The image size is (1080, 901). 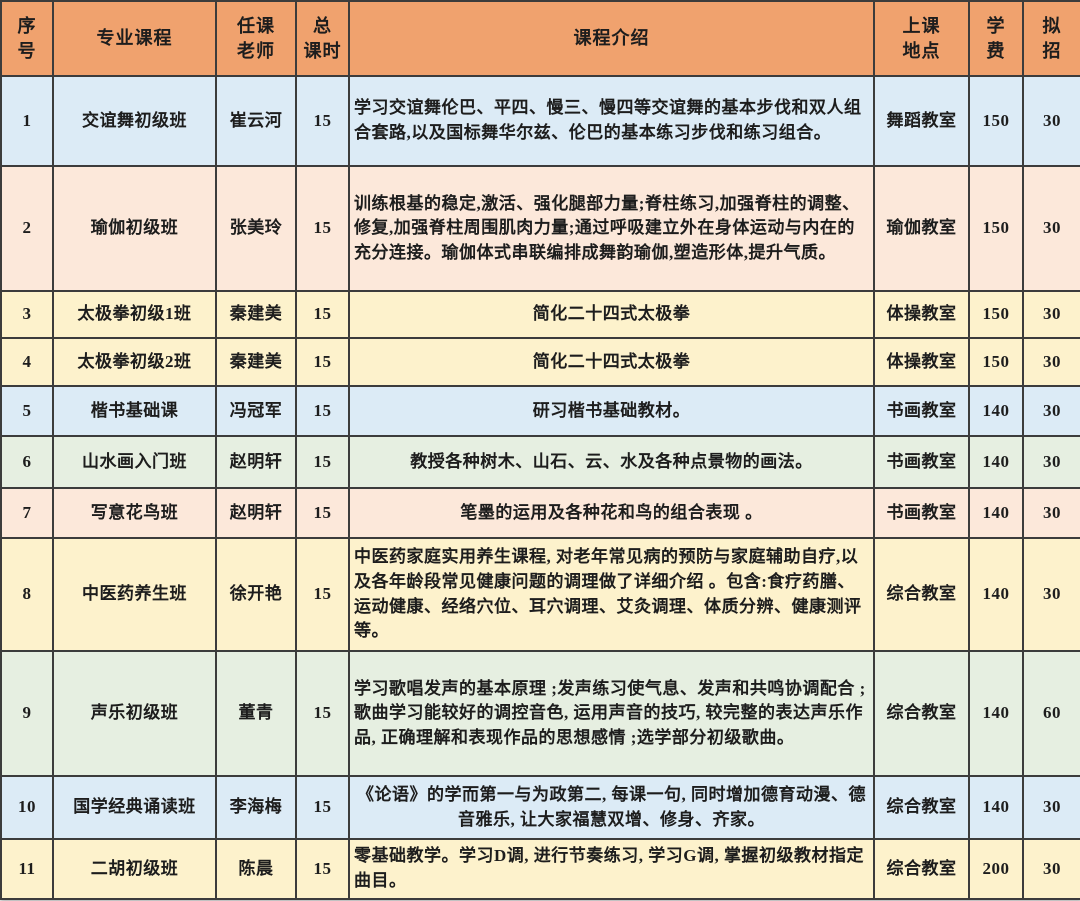 I want to click on cell-teacher: 李海梅, so click(x=256, y=807).